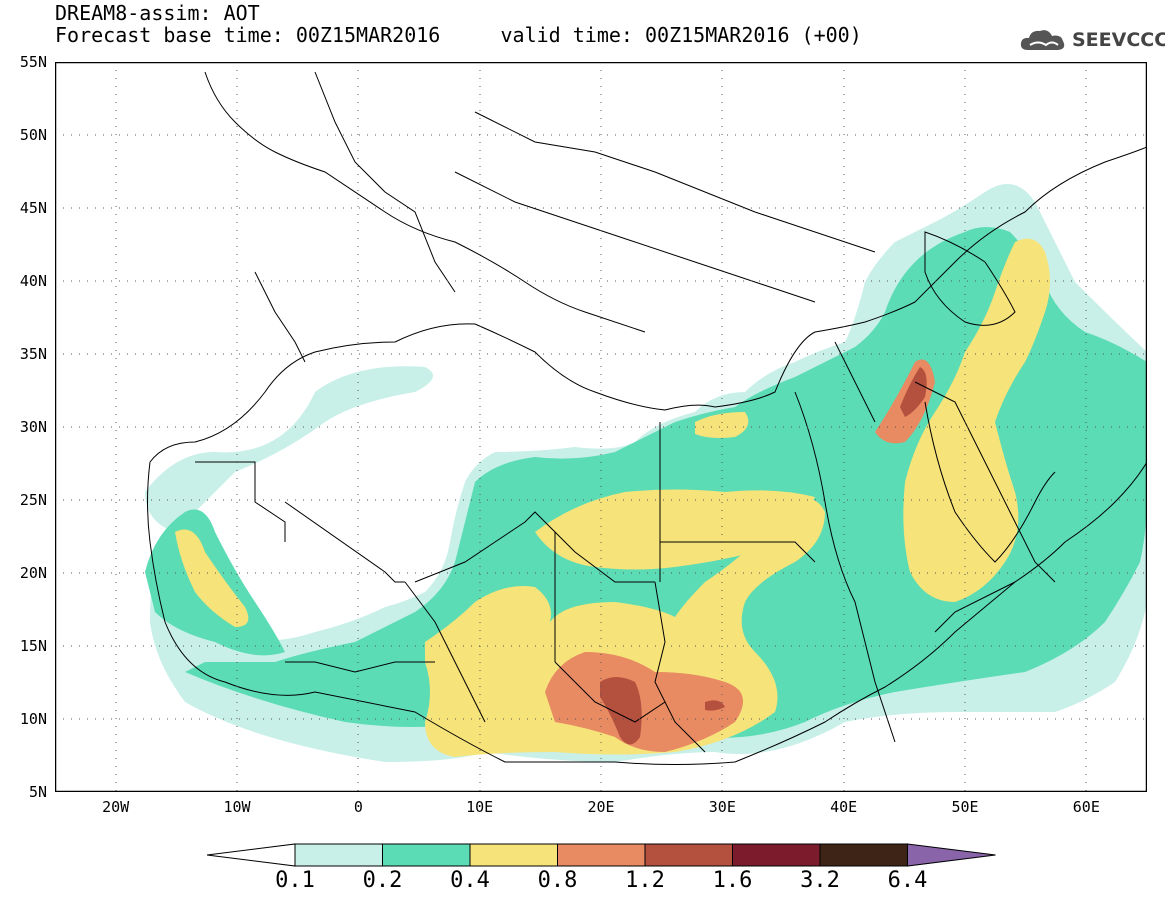 This screenshot has width=1165, height=905. What do you see at coordinates (382, 880) in the screenshot?
I see `colorbar-tick-label: 0.2` at bounding box center [382, 880].